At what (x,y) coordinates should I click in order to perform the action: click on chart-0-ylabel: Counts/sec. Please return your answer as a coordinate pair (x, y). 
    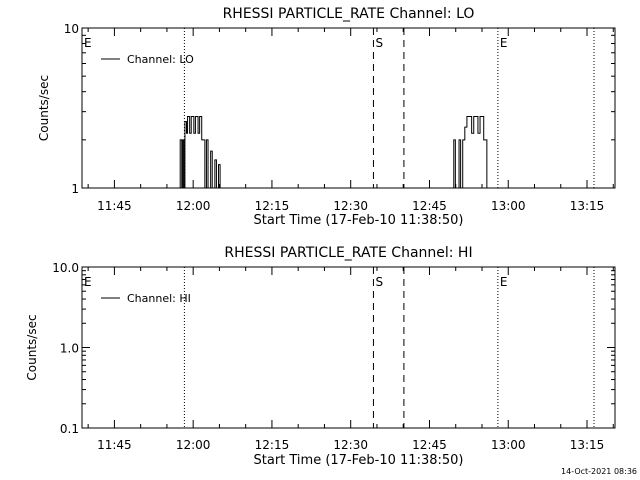
    Looking at the image, I should click on (44, 108).